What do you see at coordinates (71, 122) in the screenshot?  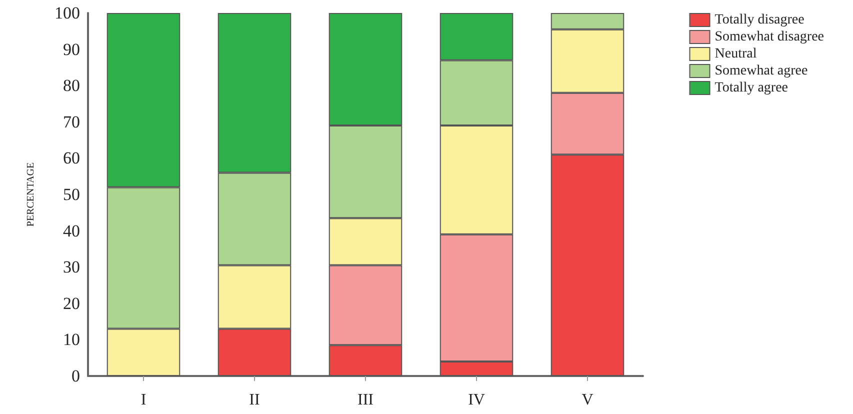 I see `y-tick-label: 70` at bounding box center [71, 122].